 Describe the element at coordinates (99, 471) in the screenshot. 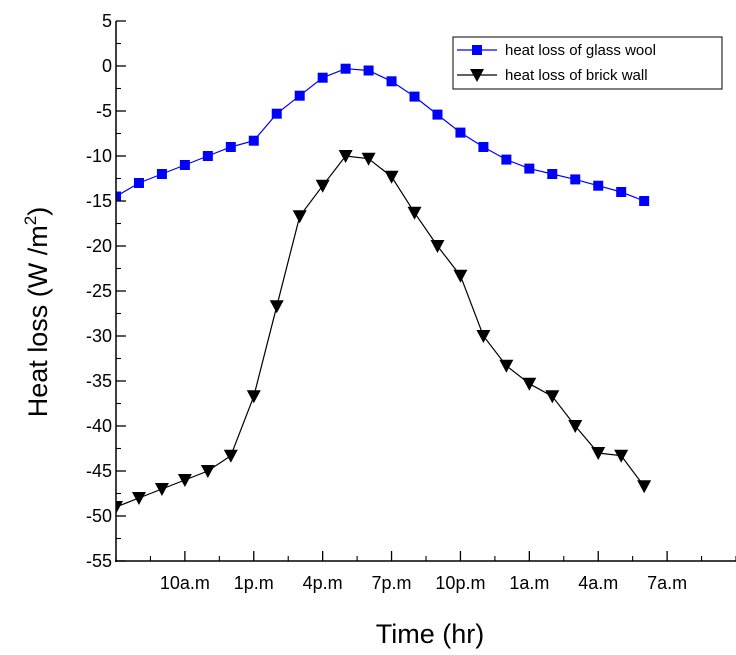

I see `y-tick-label: -45` at that location.